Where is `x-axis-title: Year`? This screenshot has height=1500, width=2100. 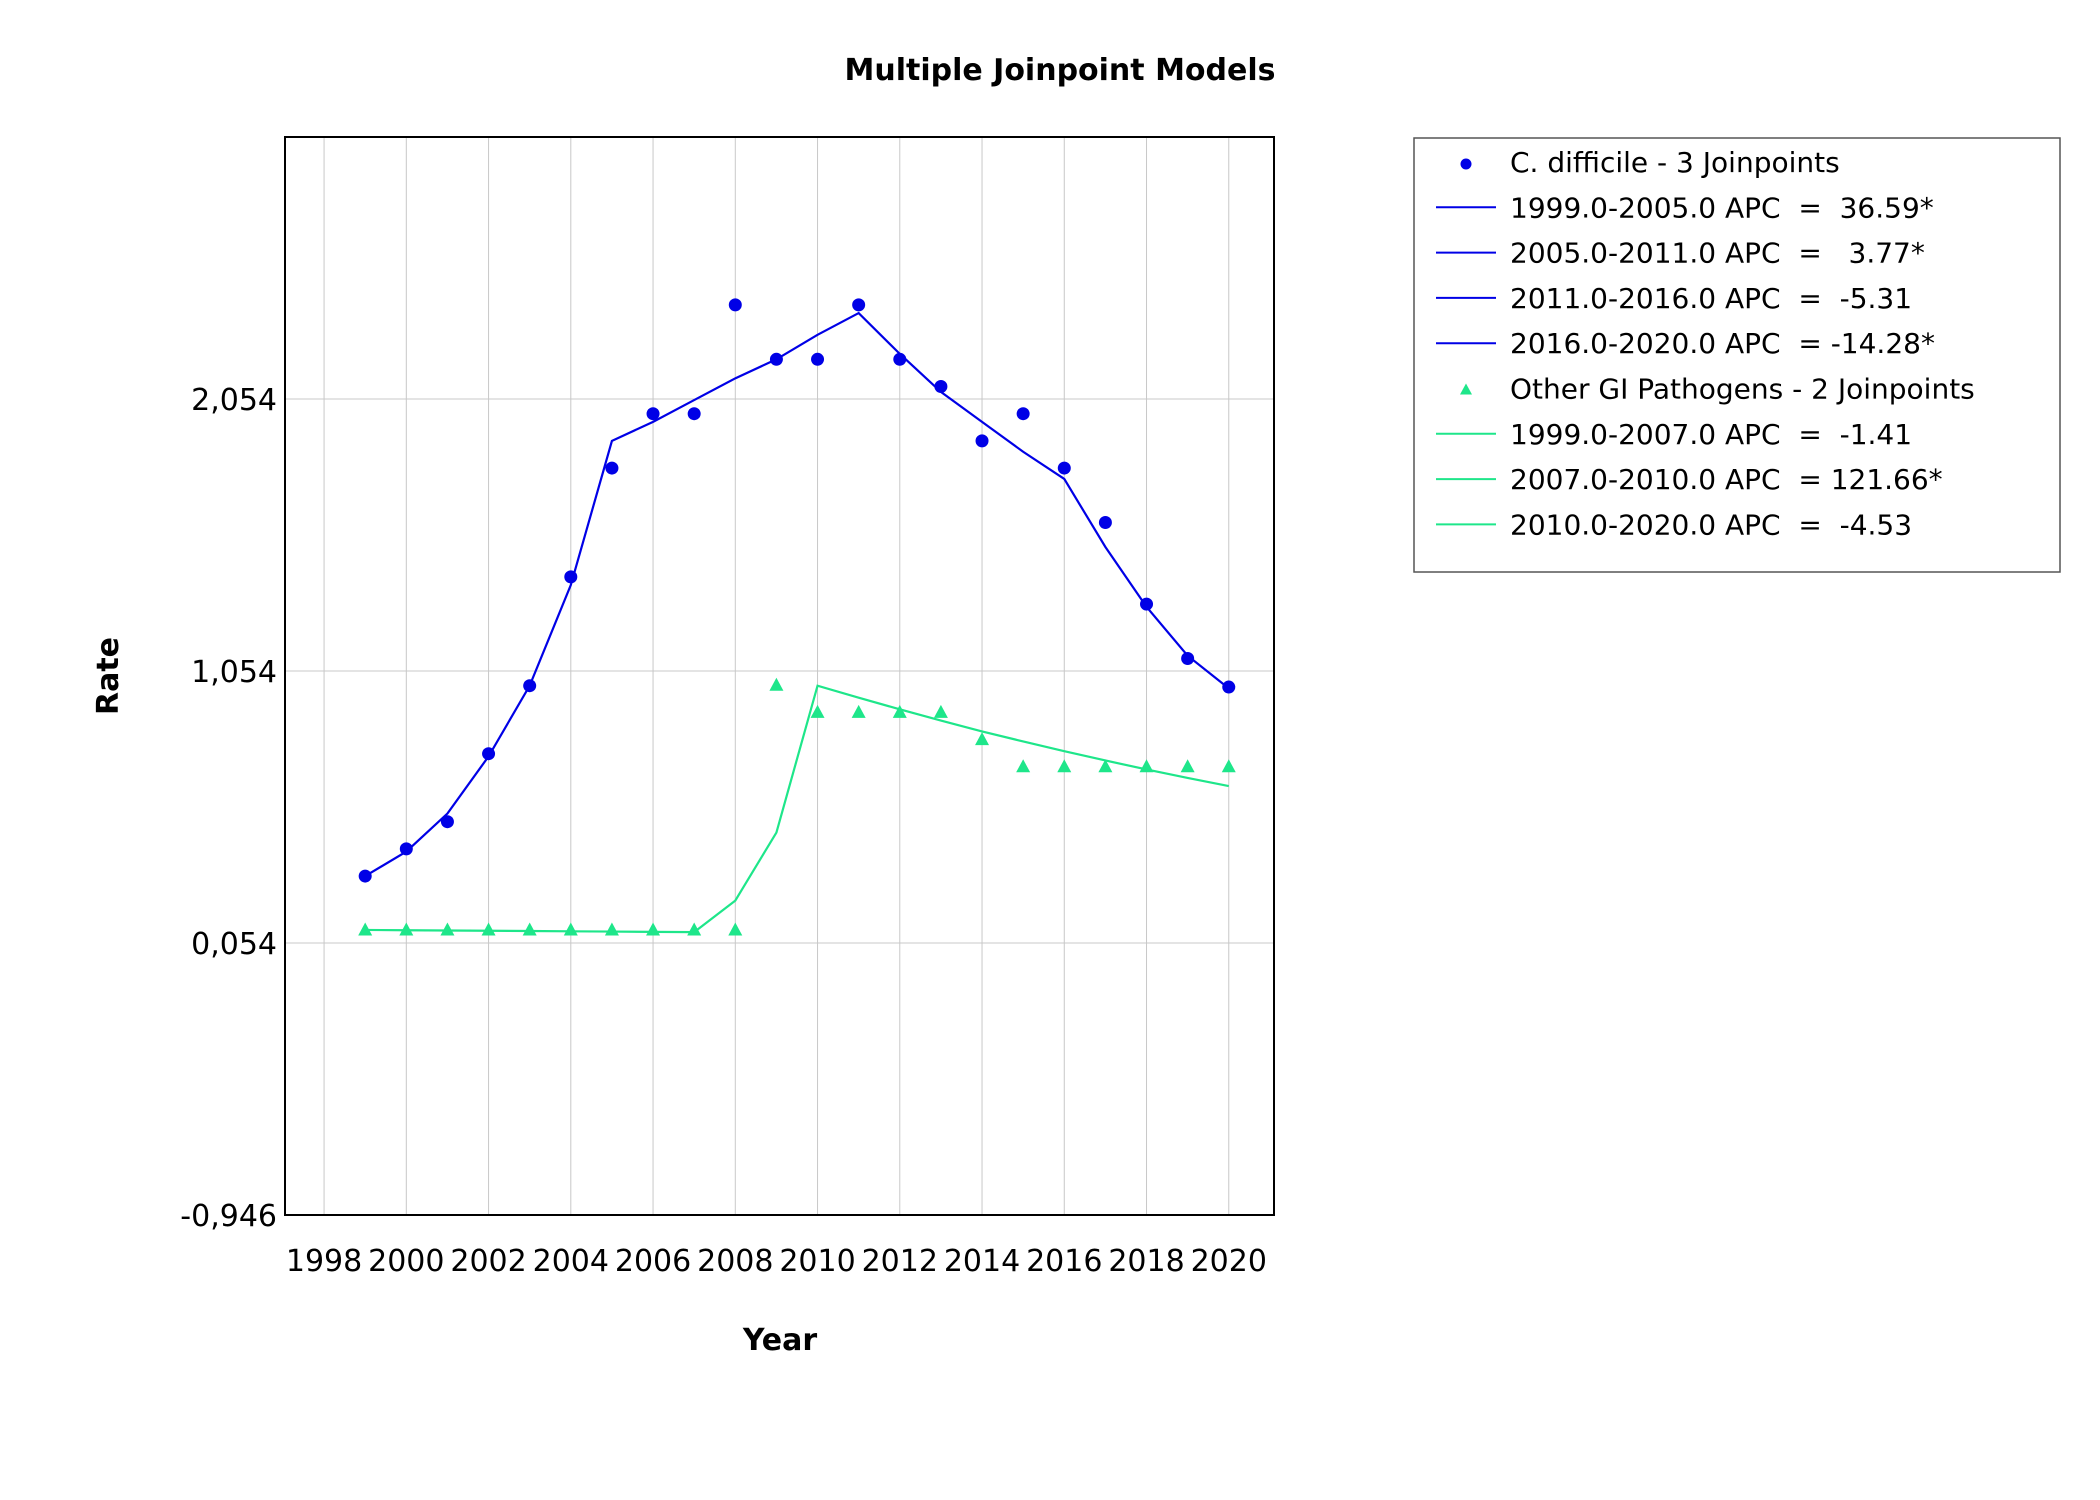 x-axis-title: Year is located at coordinates (780, 1340).